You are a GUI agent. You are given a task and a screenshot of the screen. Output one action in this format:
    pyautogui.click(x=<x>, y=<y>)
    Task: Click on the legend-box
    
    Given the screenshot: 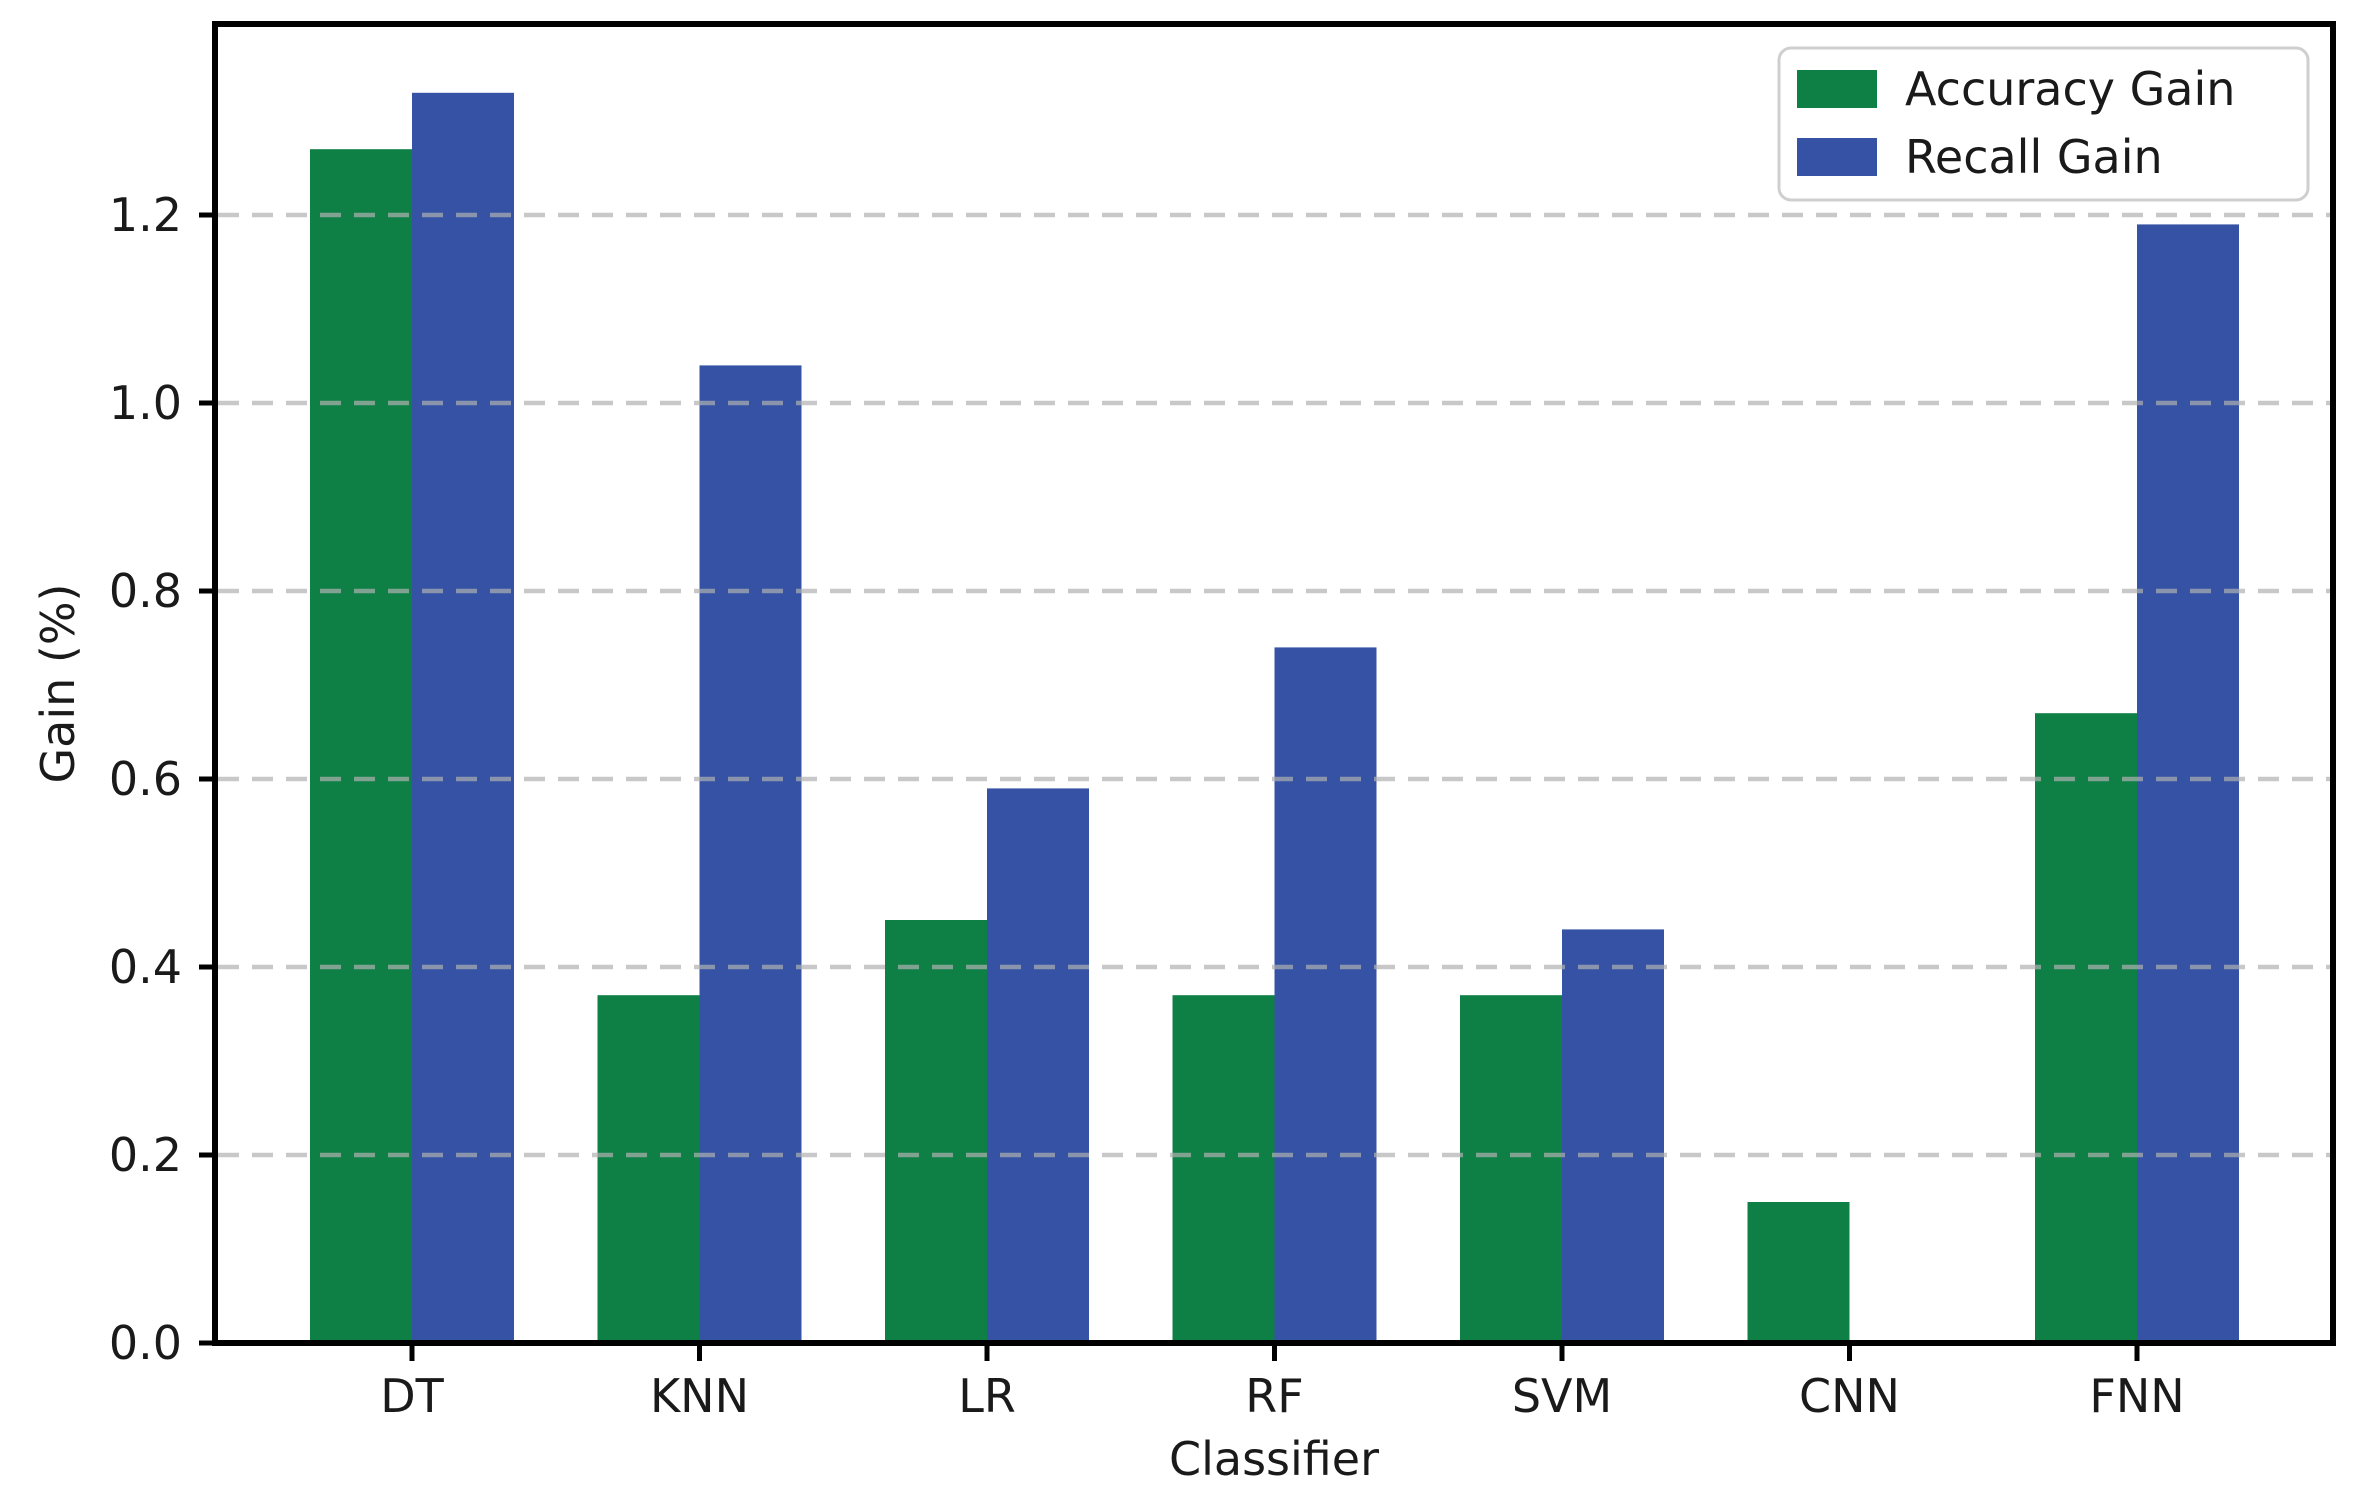 What is the action you would take?
    pyautogui.click(x=2043, y=124)
    